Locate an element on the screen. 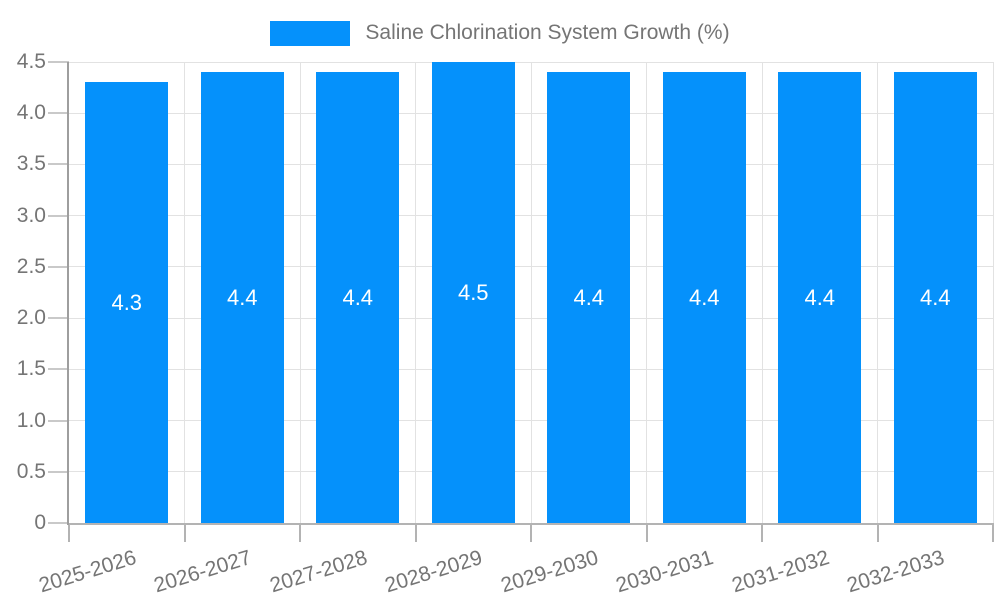 Image resolution: width=1000 pixels, height=600 pixels. y-tick-label: 1.5 is located at coordinates (31, 369).